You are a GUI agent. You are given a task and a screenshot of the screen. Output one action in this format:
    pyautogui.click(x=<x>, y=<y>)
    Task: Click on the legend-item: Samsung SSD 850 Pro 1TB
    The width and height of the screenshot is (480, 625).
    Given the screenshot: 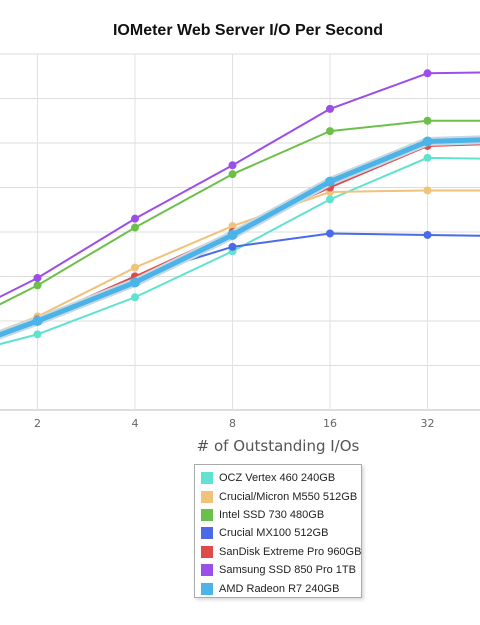 What is the action you would take?
    pyautogui.click(x=281, y=570)
    